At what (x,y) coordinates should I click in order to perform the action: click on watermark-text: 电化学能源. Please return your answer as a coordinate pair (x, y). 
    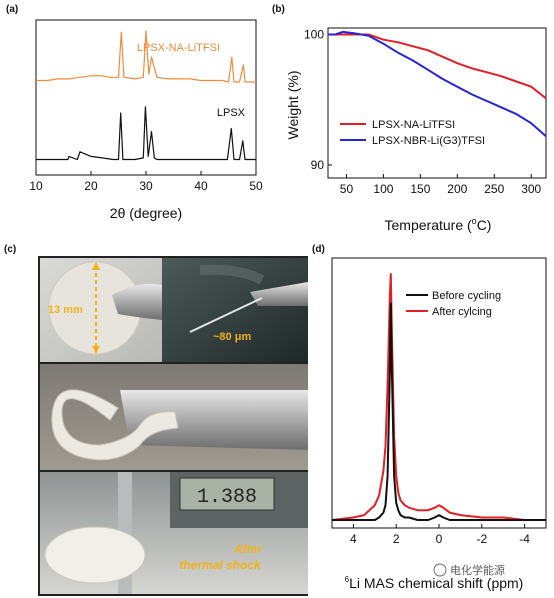
    Looking at the image, I should click on (477, 570).